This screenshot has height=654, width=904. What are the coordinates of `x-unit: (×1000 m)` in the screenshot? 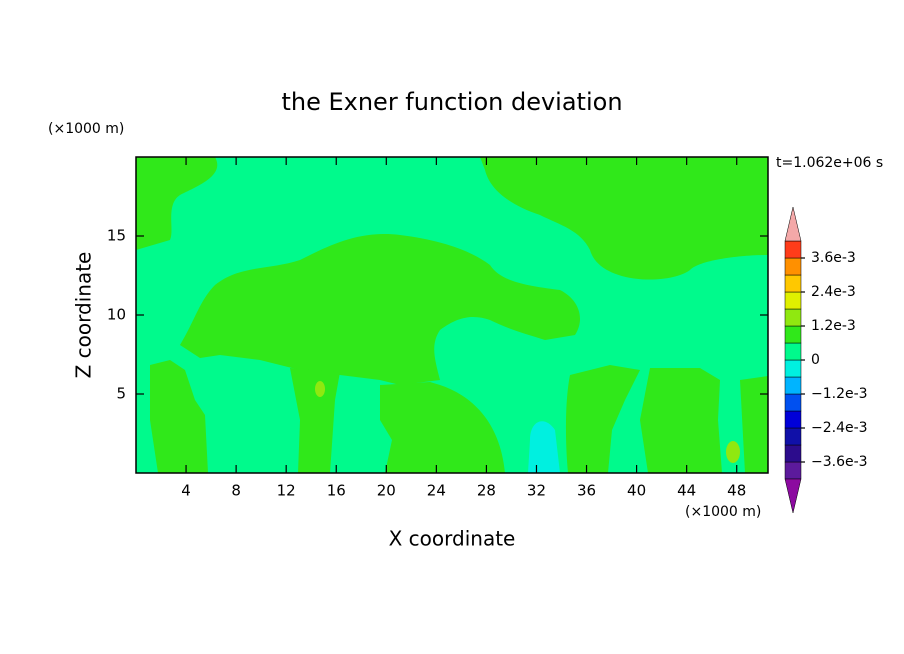 It's located at (723, 512).